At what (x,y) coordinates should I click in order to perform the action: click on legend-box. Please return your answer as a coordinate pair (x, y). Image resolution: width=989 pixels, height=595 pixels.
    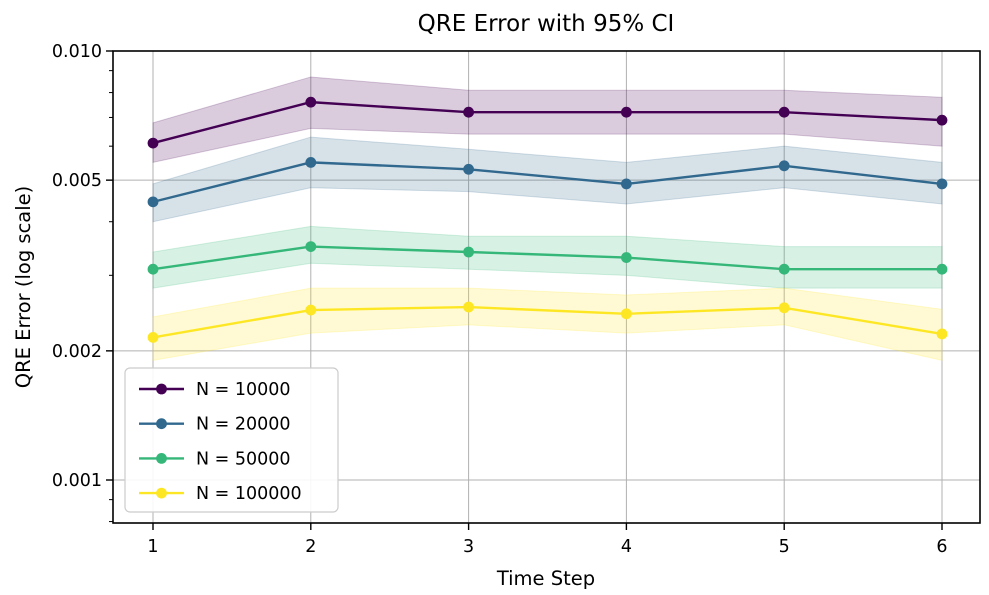
    Looking at the image, I should click on (231, 440).